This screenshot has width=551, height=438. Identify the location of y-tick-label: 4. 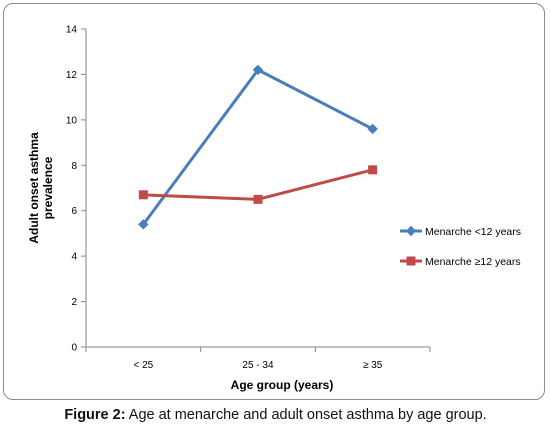
(74, 257).